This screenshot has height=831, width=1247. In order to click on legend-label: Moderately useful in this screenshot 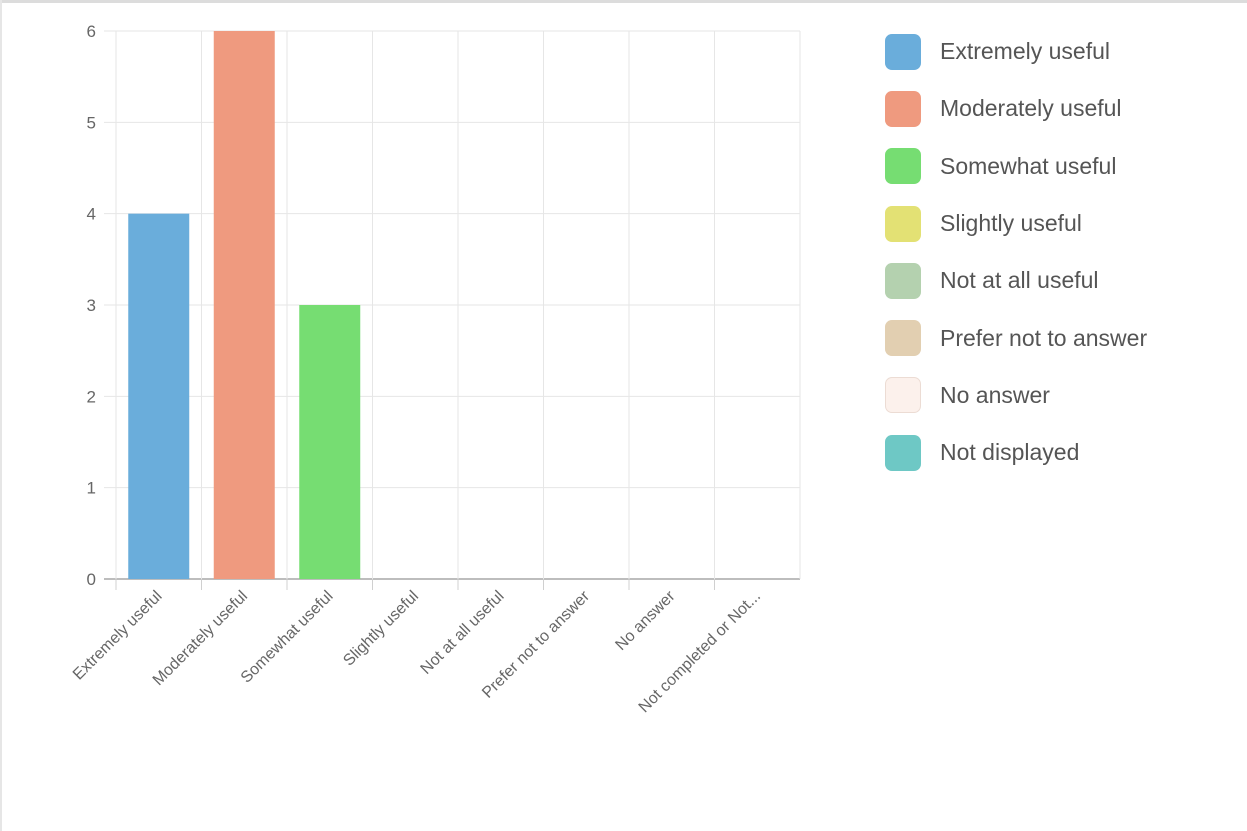, I will do `click(1031, 108)`.